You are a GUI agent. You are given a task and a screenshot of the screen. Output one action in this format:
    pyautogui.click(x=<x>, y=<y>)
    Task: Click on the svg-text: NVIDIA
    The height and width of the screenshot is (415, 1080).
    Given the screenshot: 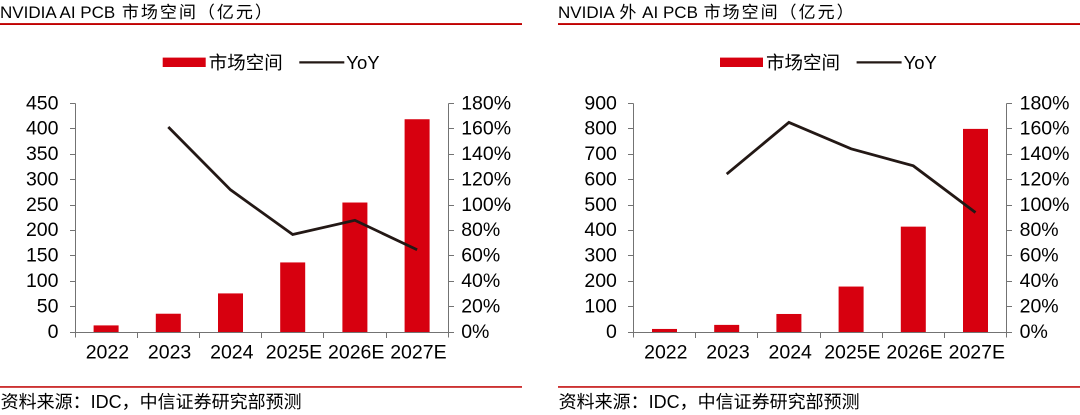 What is the action you would take?
    pyautogui.click(x=588, y=12)
    